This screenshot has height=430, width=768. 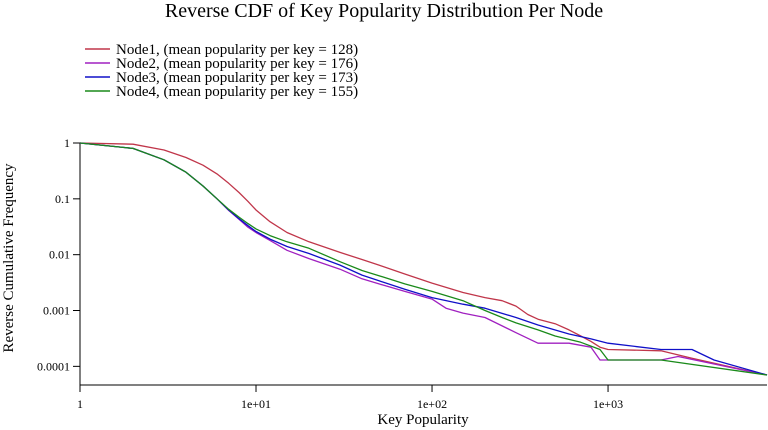 What do you see at coordinates (608, 404) in the screenshot?
I see `x-tick-label: 1e+03` at bounding box center [608, 404].